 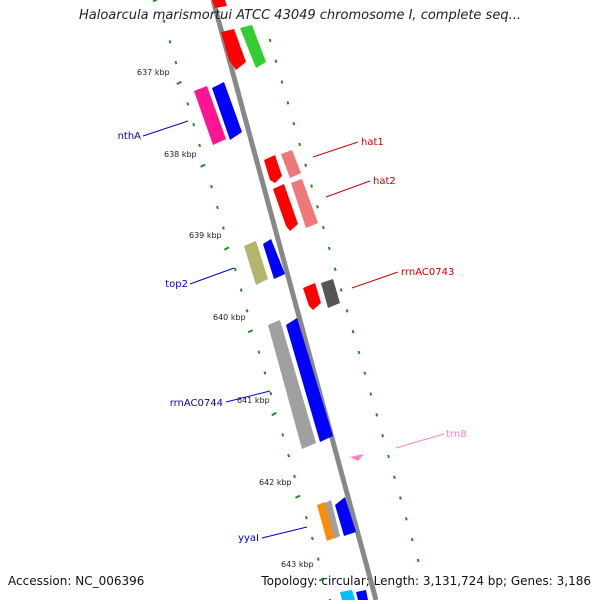 What do you see at coordinates (196, 403) in the screenshot?
I see `label-rrnAC0744: rrnAC0744` at bounding box center [196, 403].